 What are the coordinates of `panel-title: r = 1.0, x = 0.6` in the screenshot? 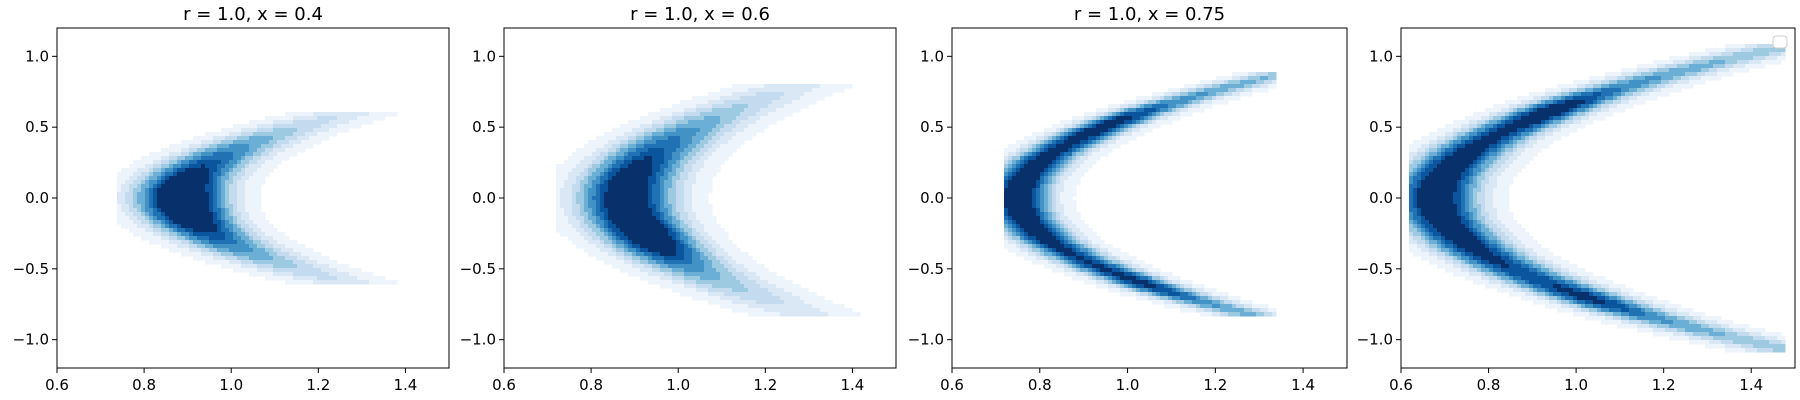 It's located at (700, 14).